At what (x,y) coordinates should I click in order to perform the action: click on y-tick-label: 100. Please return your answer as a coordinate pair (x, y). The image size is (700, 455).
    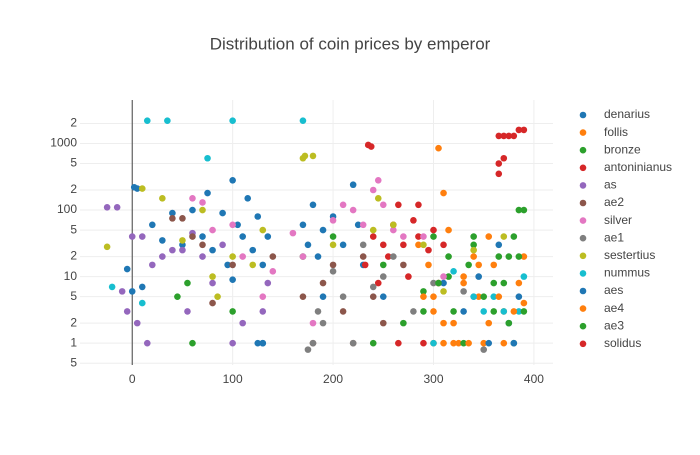
    Looking at the image, I should click on (67, 209).